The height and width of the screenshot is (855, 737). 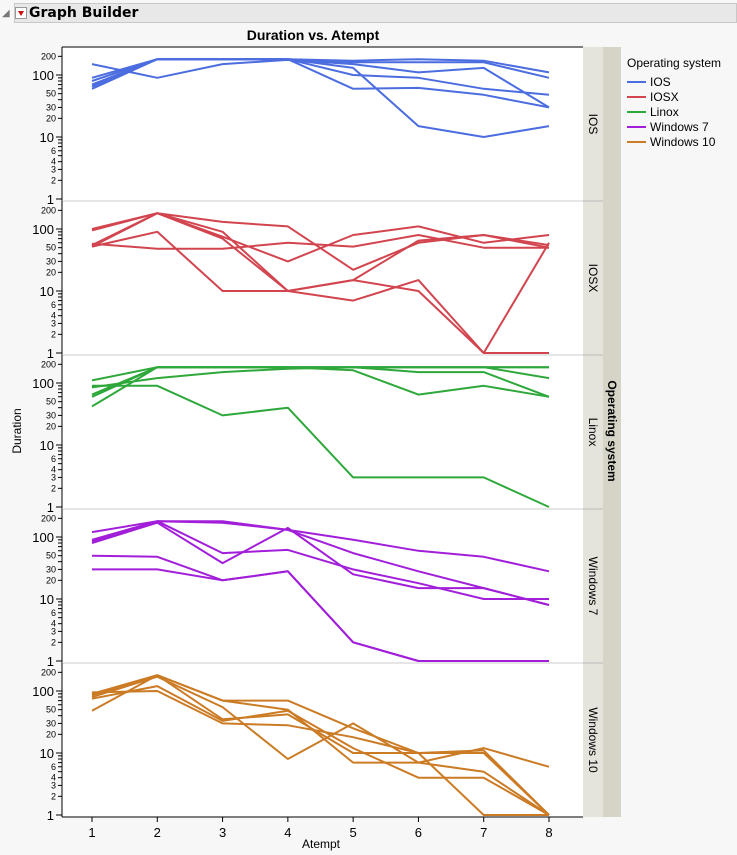 I want to click on panel-label: Linox, so click(x=593, y=432).